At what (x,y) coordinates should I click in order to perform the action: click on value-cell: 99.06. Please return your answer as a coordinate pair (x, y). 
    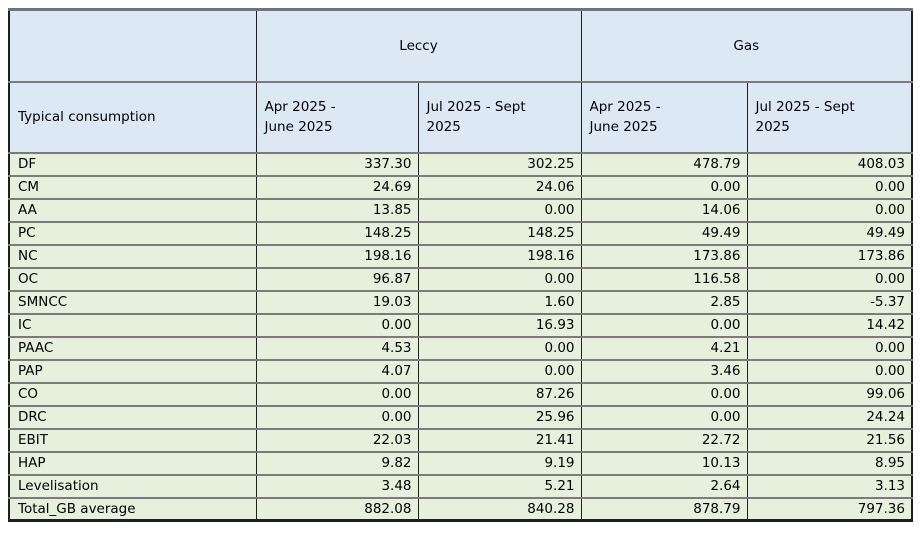
    Looking at the image, I should click on (829, 394).